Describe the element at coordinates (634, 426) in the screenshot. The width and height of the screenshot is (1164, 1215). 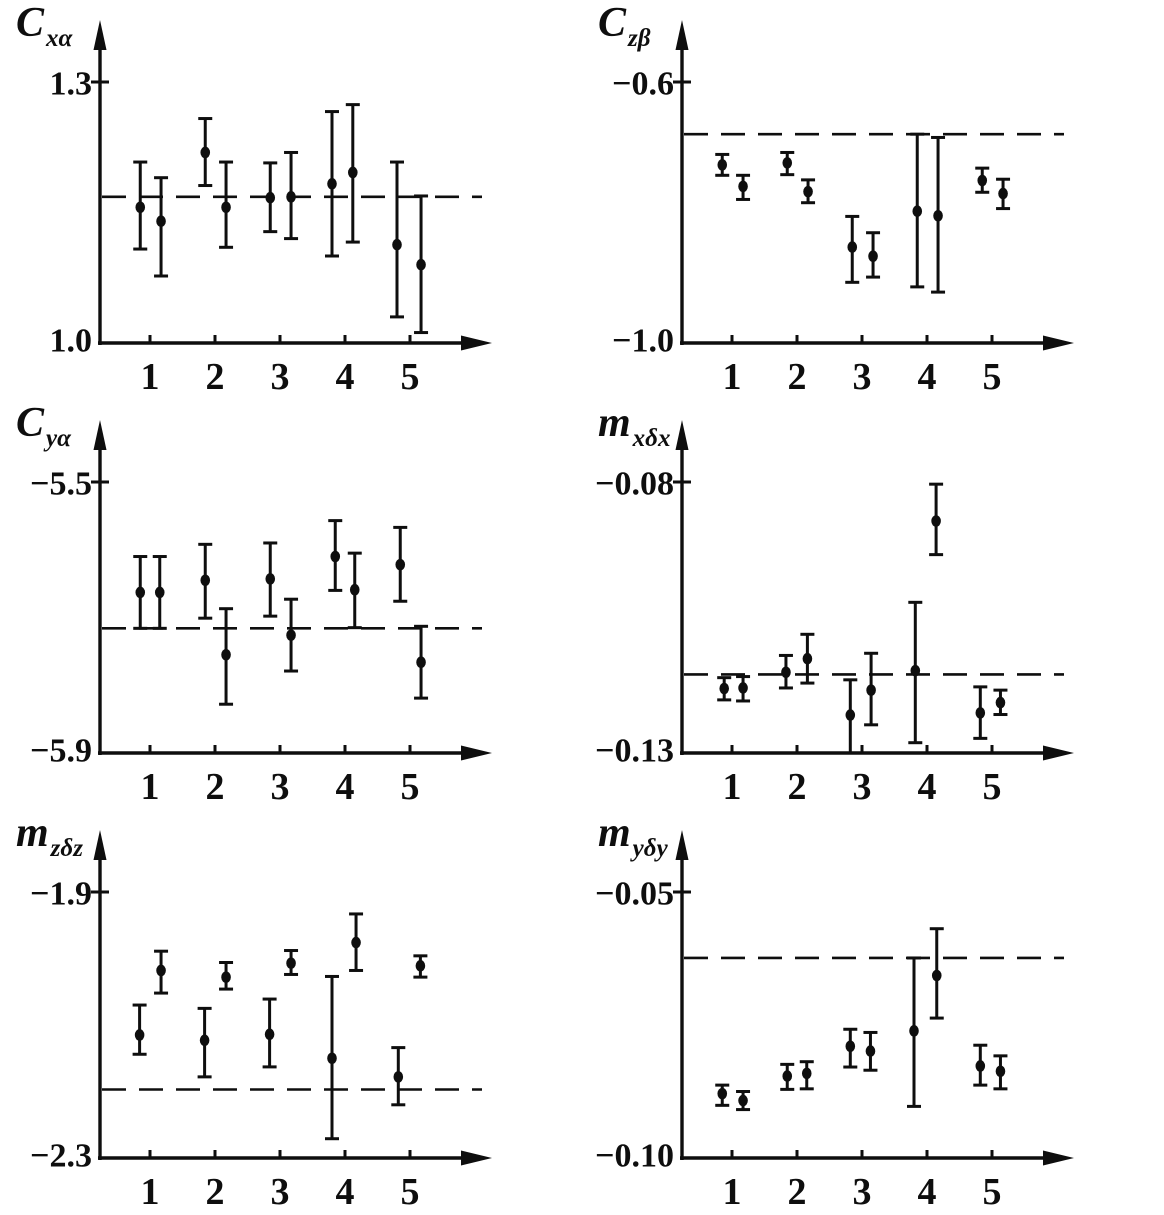
I see `chart-ylabel: mxδx` at that location.